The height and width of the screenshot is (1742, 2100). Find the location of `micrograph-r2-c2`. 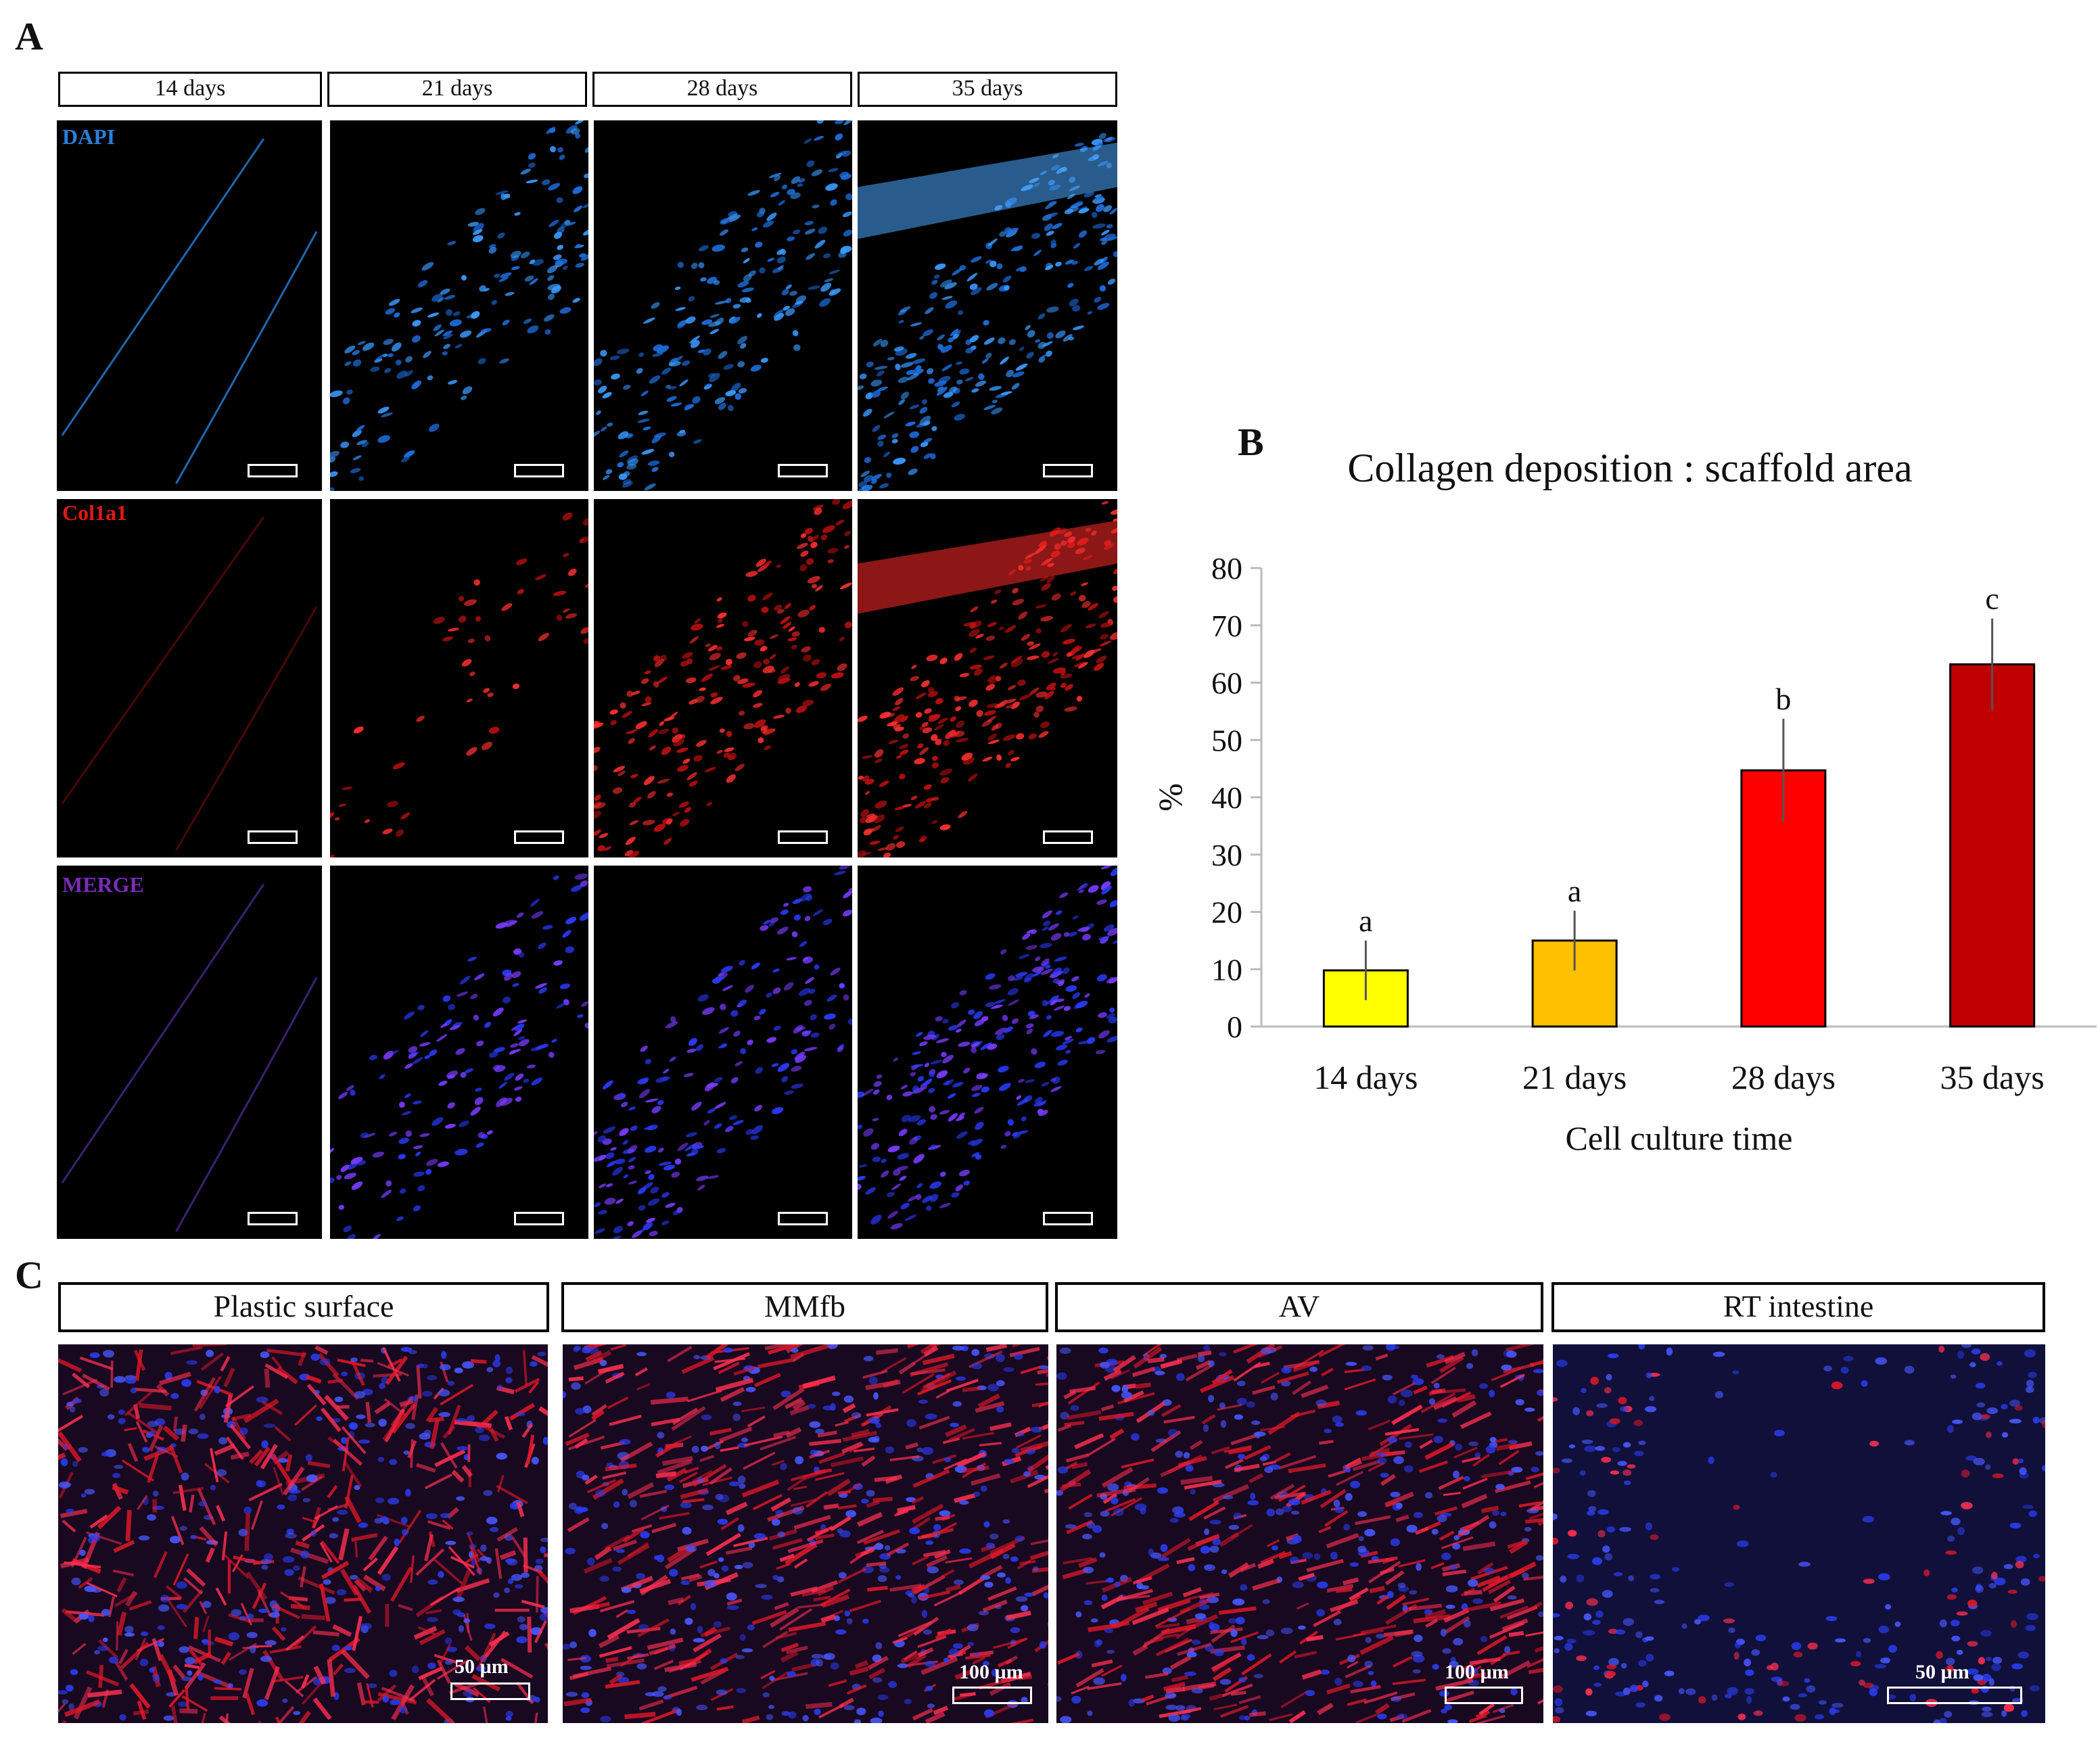

micrograph-r2-c2 is located at coordinates (459, 678).